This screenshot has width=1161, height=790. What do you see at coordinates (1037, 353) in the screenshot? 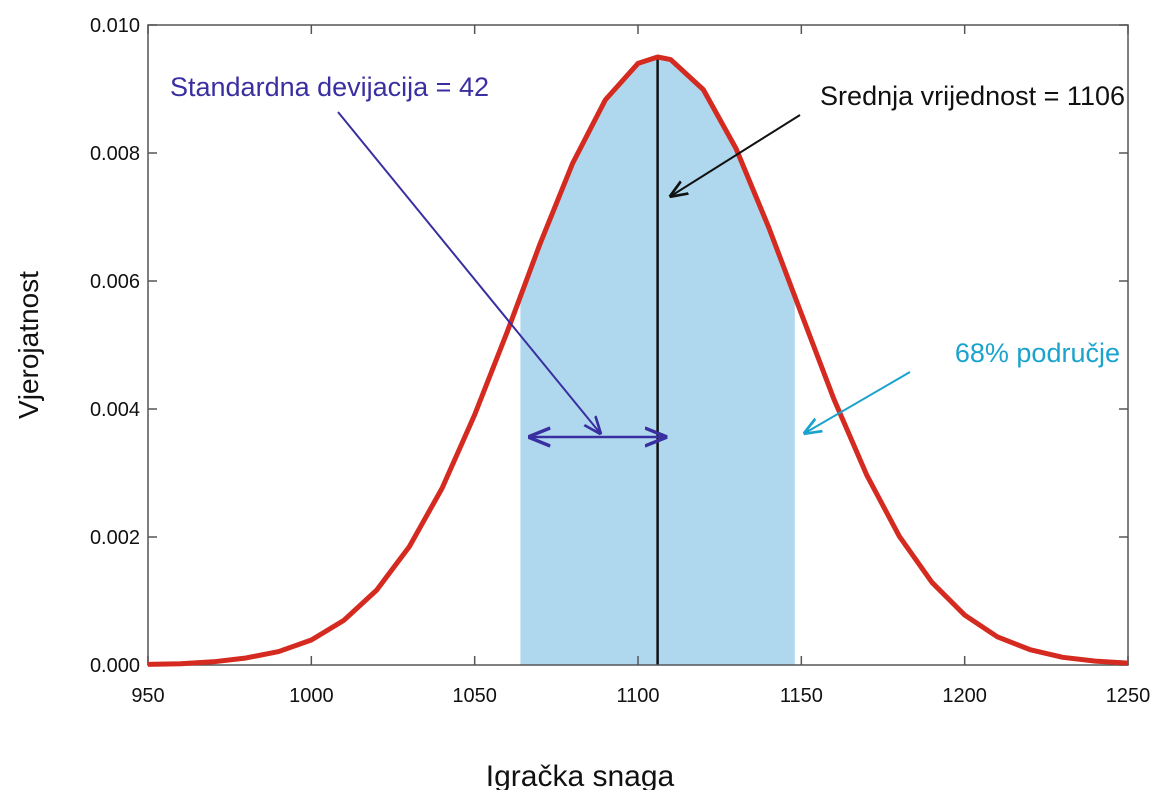
I see `area-annotation: 68% područje` at bounding box center [1037, 353].